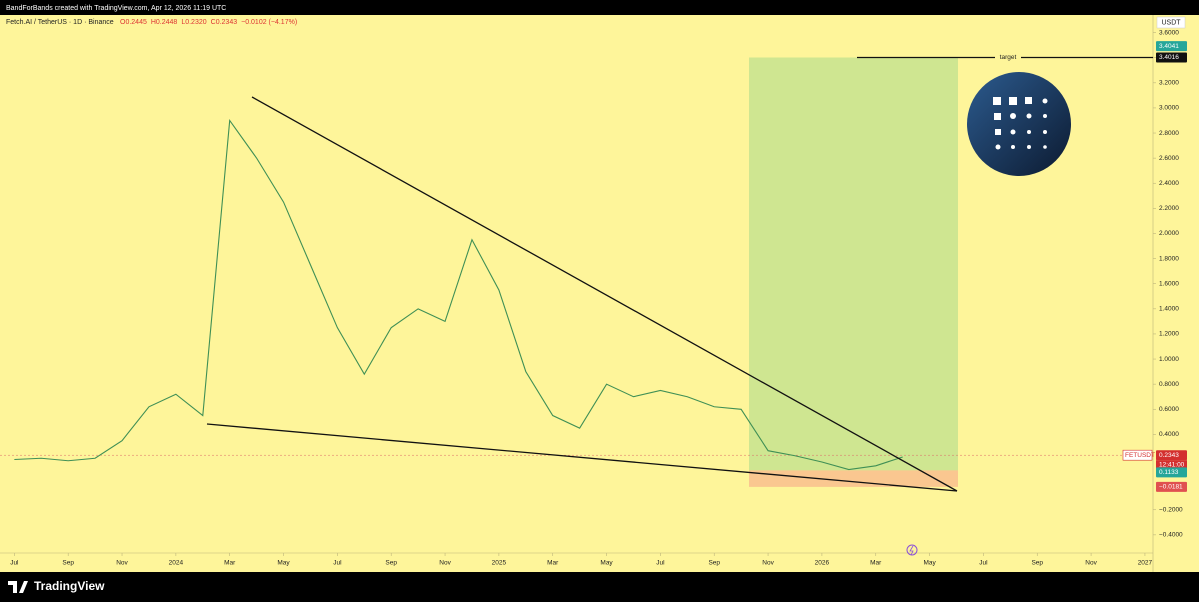 The image size is (1199, 602). Describe the element at coordinates (1019, 124) in the screenshot. I see `logo` at that location.